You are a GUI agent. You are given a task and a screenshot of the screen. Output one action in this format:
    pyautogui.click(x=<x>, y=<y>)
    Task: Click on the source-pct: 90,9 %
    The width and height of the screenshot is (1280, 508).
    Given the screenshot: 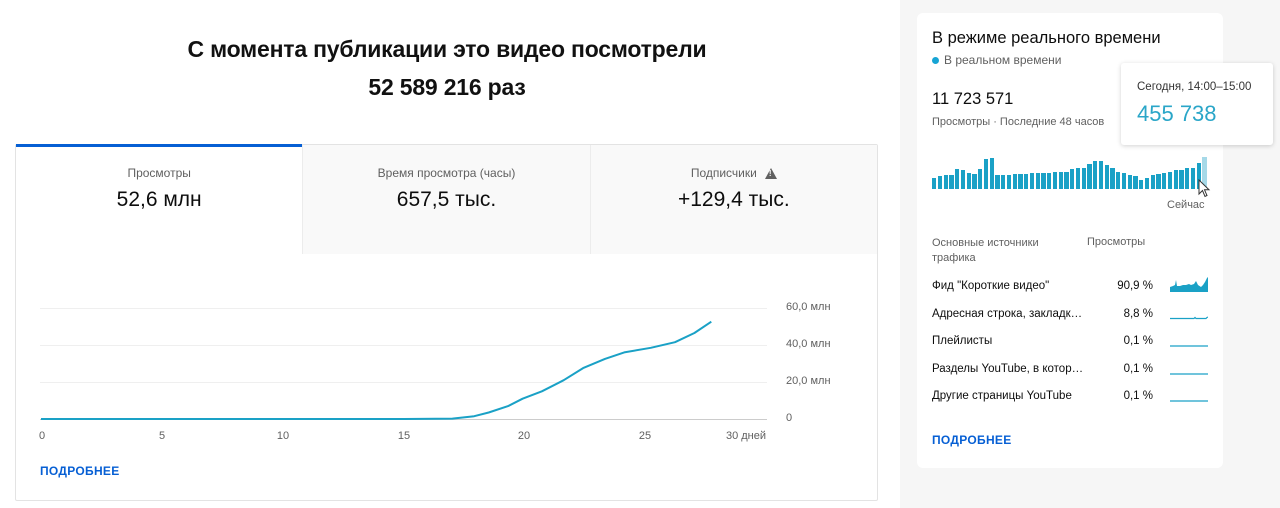 What is the action you would take?
    pyautogui.click(x=1135, y=286)
    